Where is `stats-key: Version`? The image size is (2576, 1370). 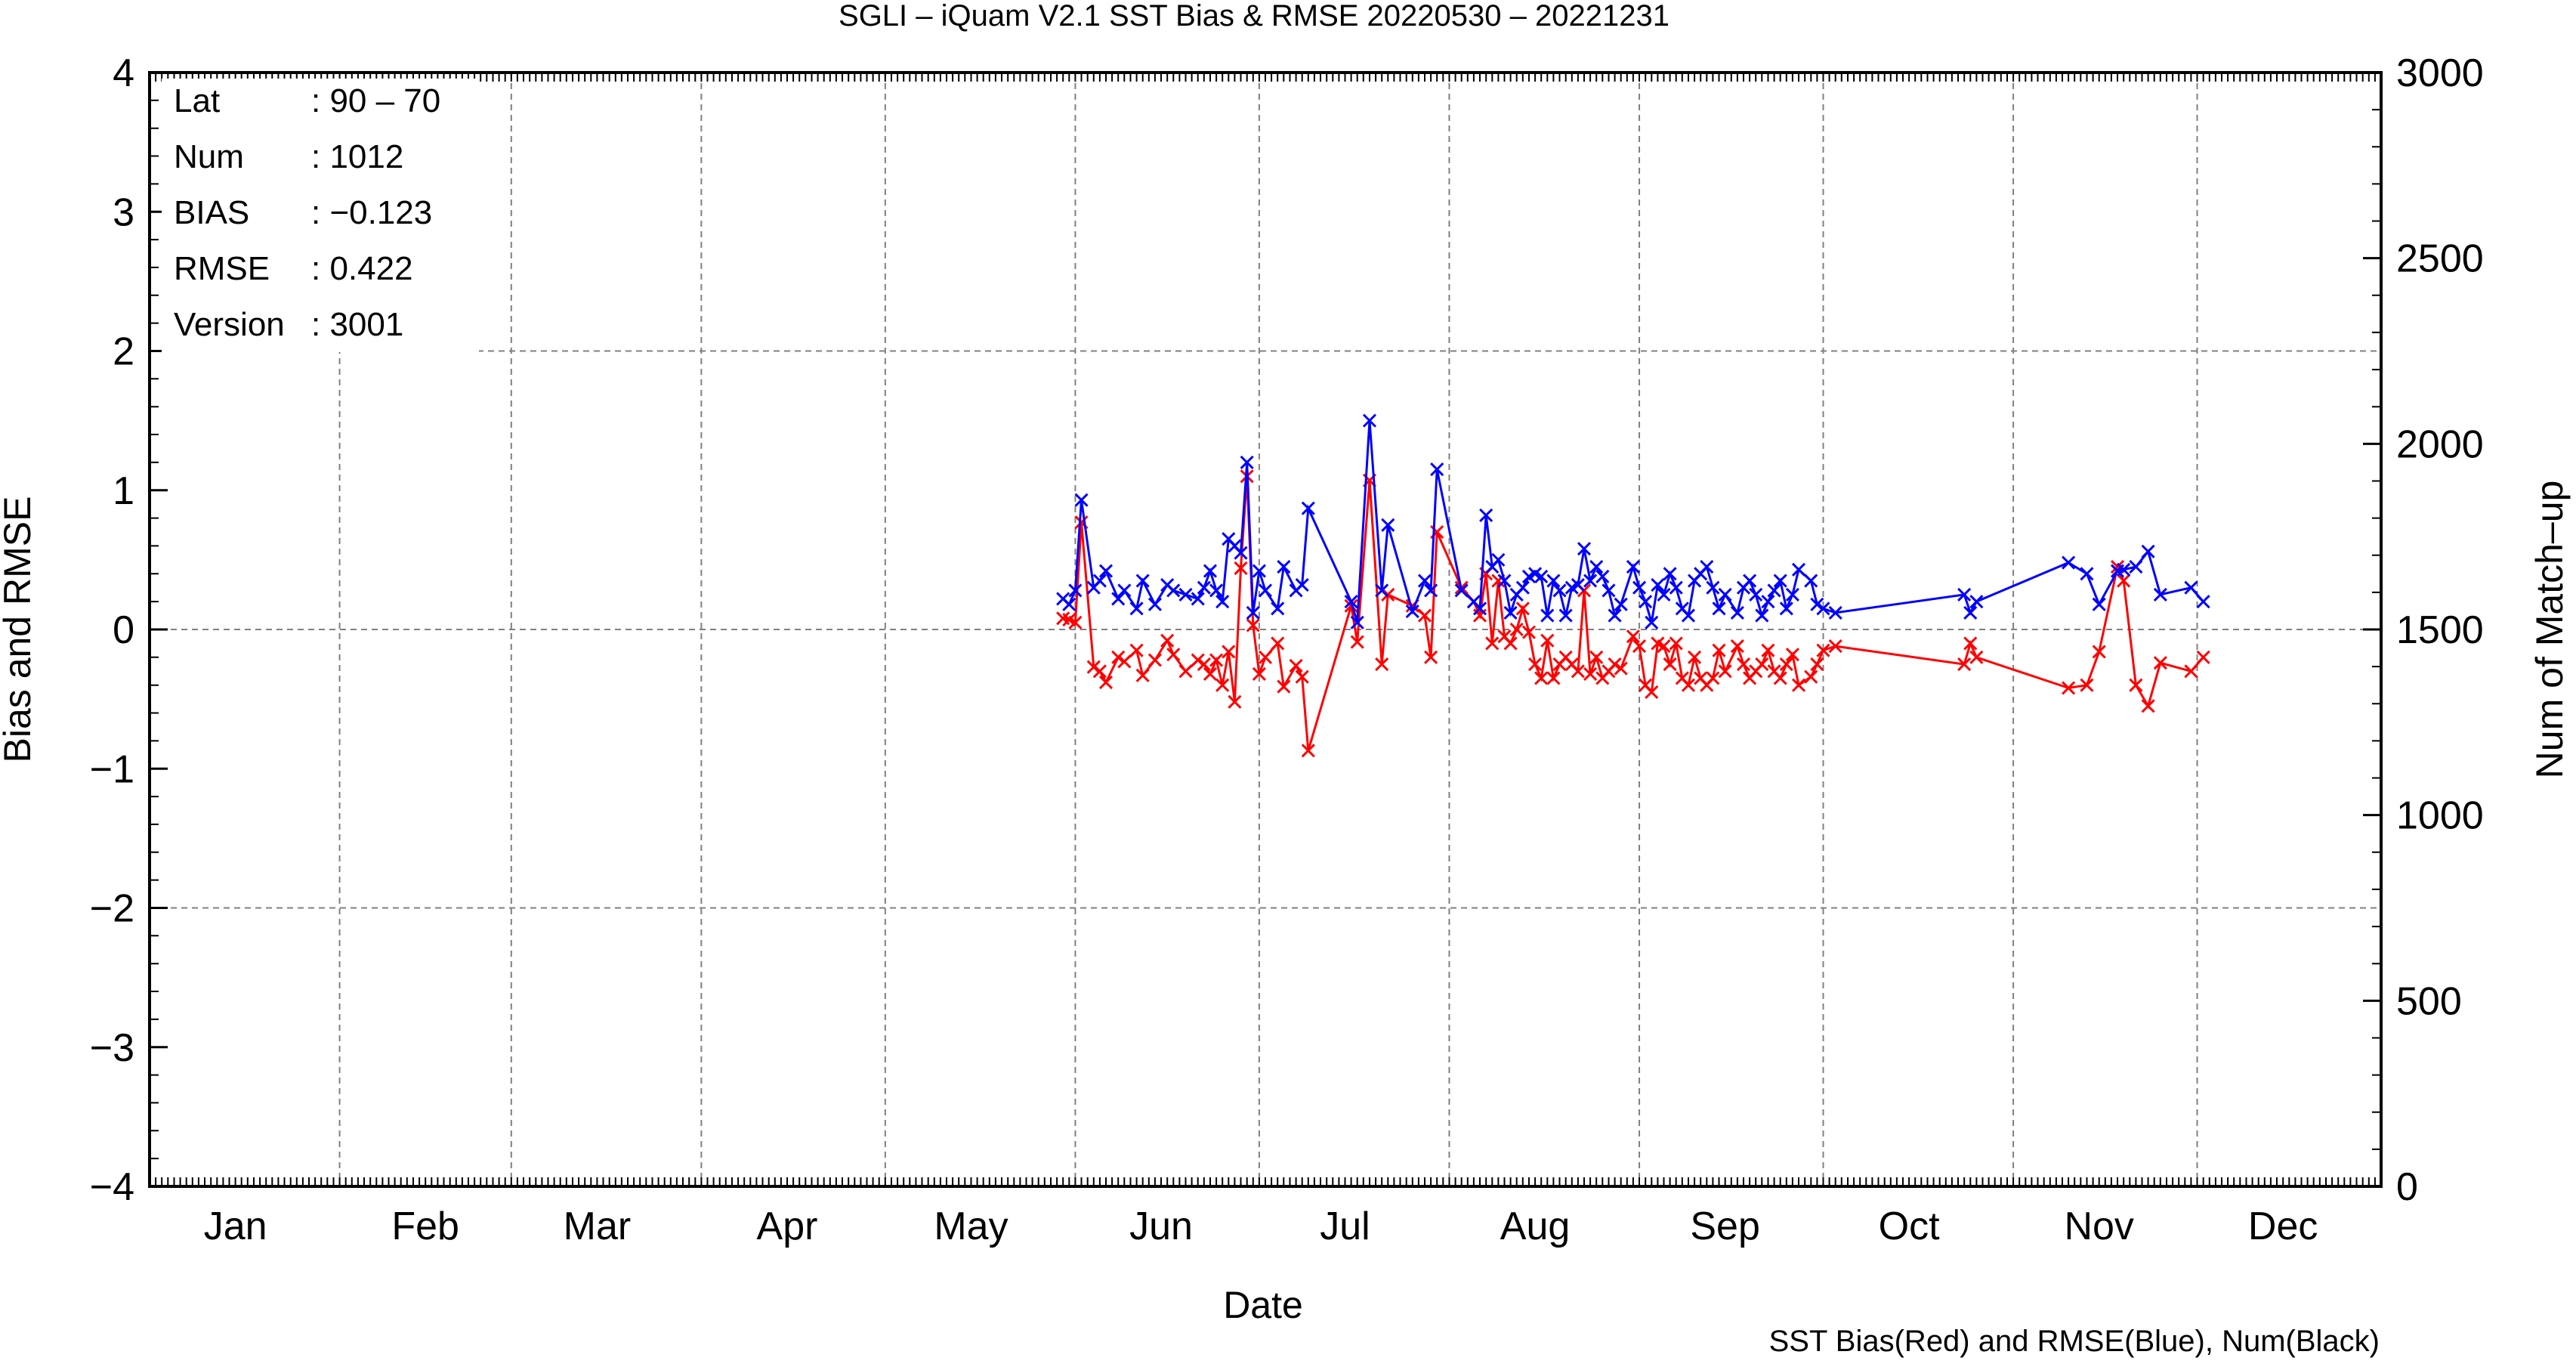 stats-key: Version is located at coordinates (229, 324).